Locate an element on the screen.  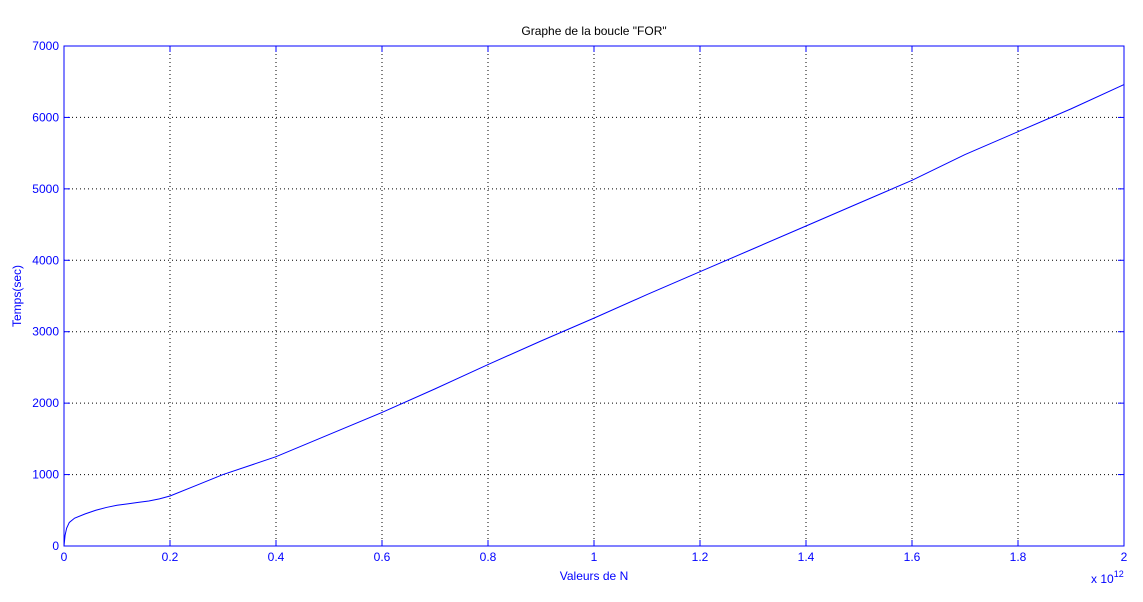
x-axis-label: Valeurs de N is located at coordinates (594, 576).